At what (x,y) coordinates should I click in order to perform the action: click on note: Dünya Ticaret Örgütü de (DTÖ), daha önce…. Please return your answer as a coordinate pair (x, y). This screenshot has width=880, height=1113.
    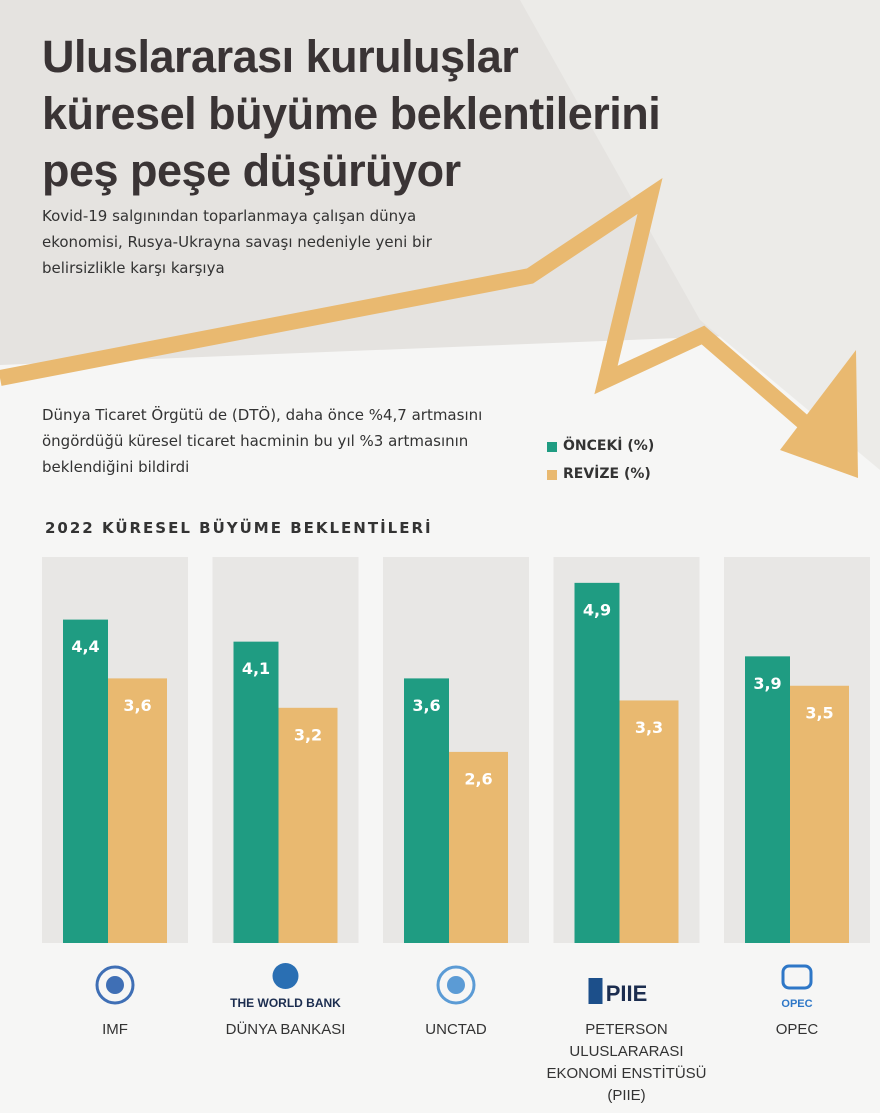
    Looking at the image, I should click on (262, 441).